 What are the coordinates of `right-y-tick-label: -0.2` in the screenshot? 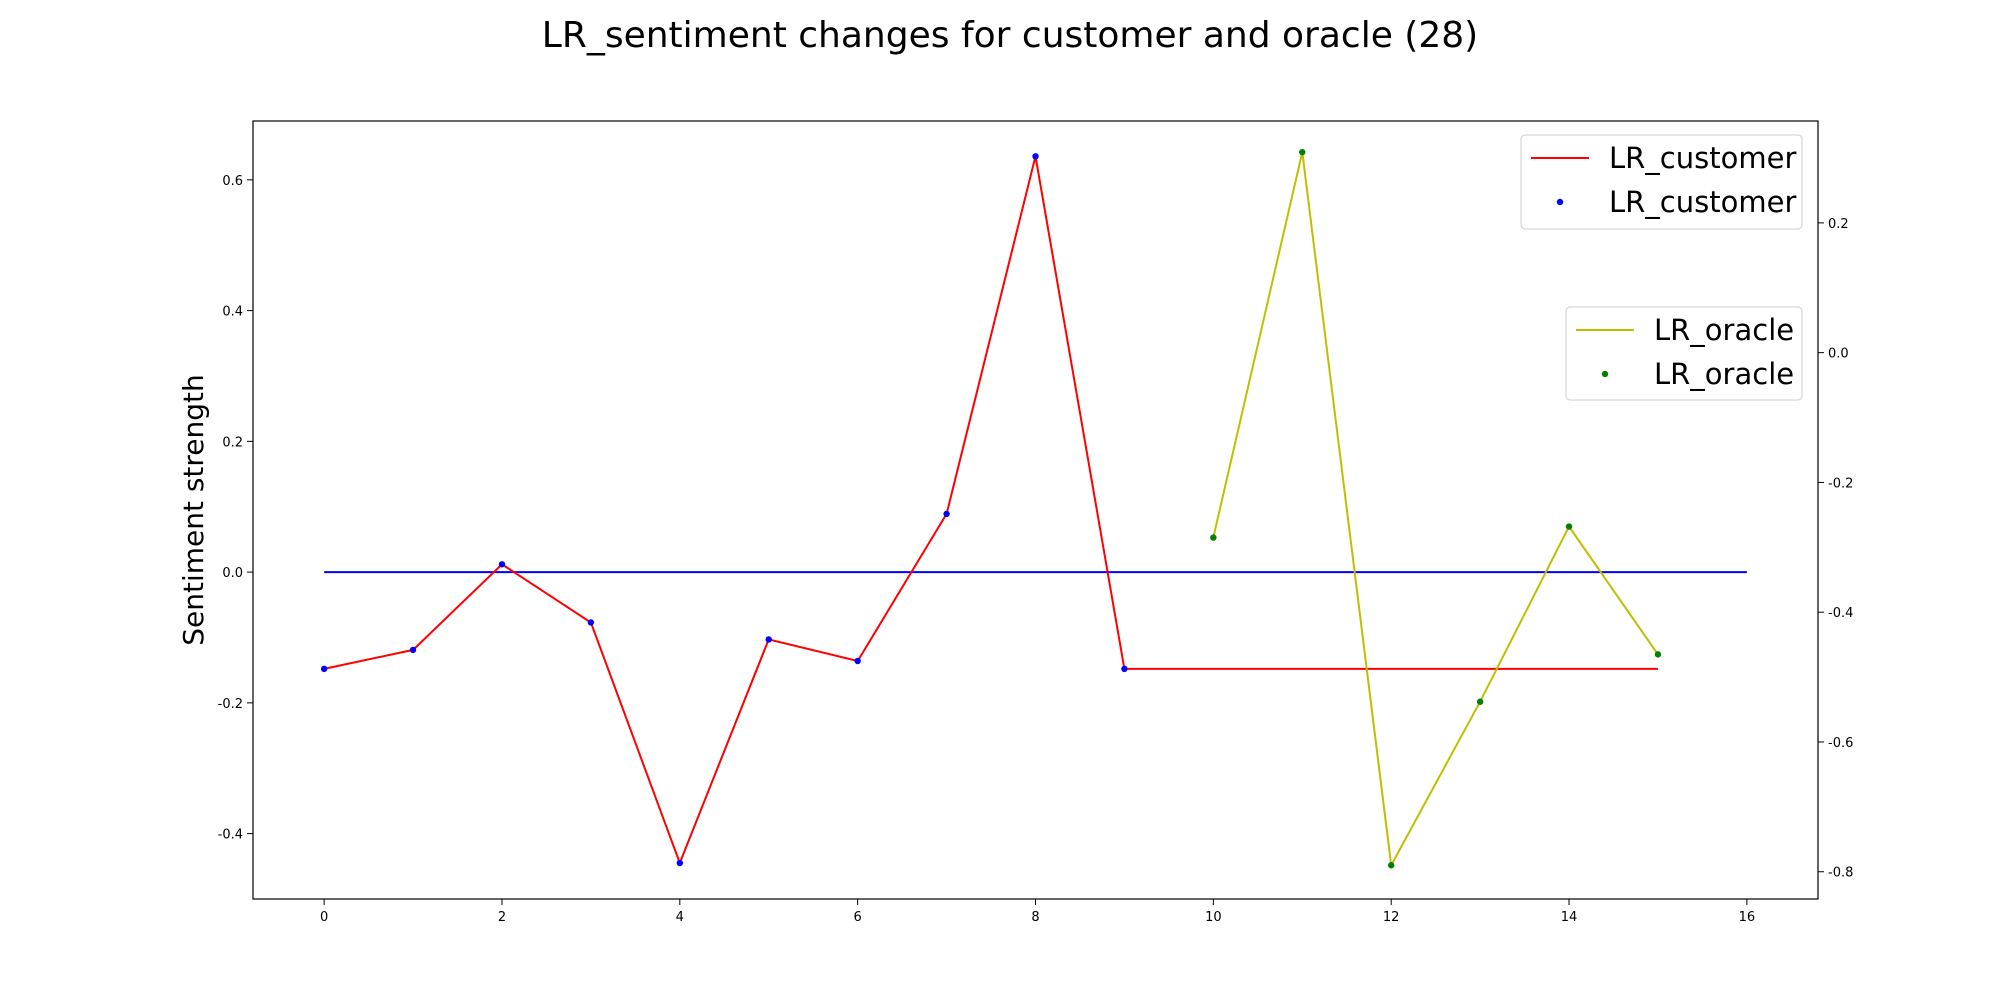 It's located at (1840, 483).